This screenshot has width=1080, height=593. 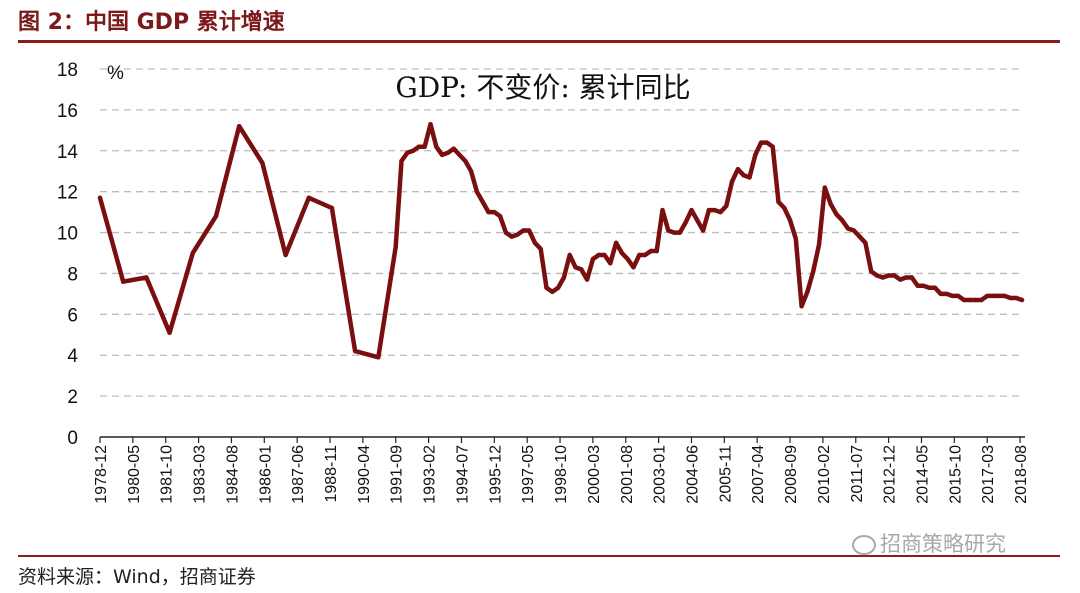 What do you see at coordinates (462, 474) in the screenshot?
I see `x-tick-label: 1994-07` at bounding box center [462, 474].